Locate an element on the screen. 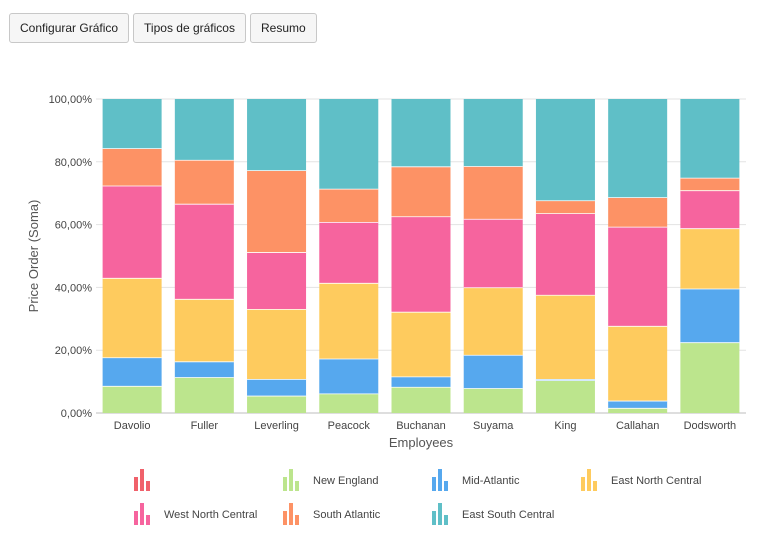 This screenshot has width=766, height=535. y-axis-title: Price Order (Soma) is located at coordinates (33, 256).